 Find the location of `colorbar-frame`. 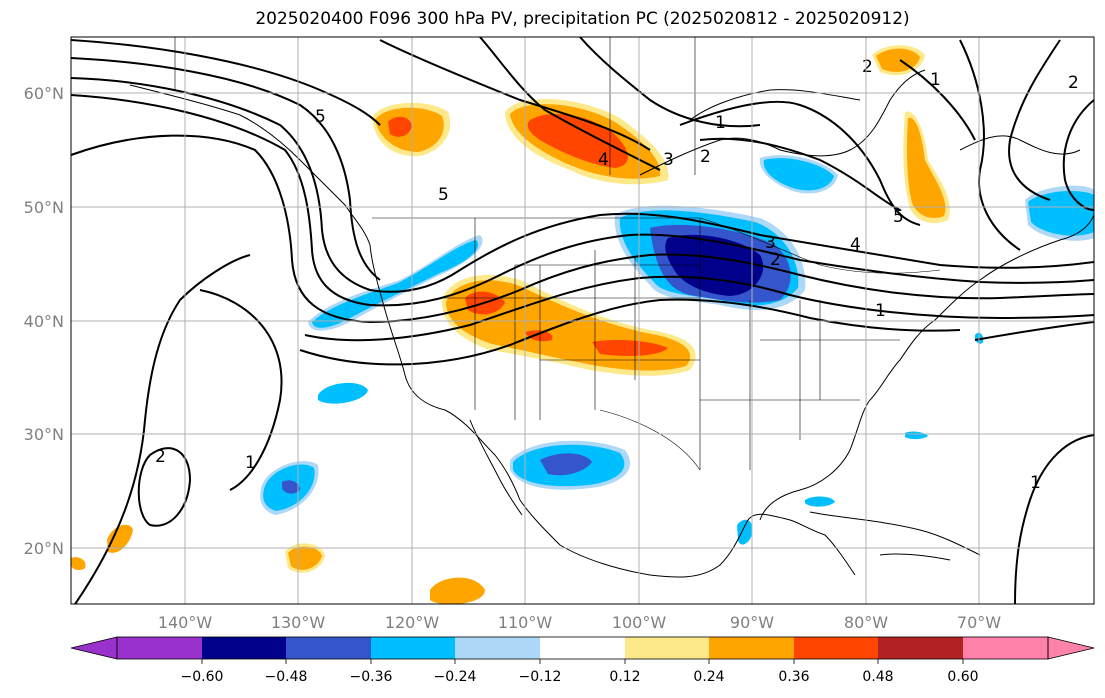

colorbar-frame is located at coordinates (582, 648).